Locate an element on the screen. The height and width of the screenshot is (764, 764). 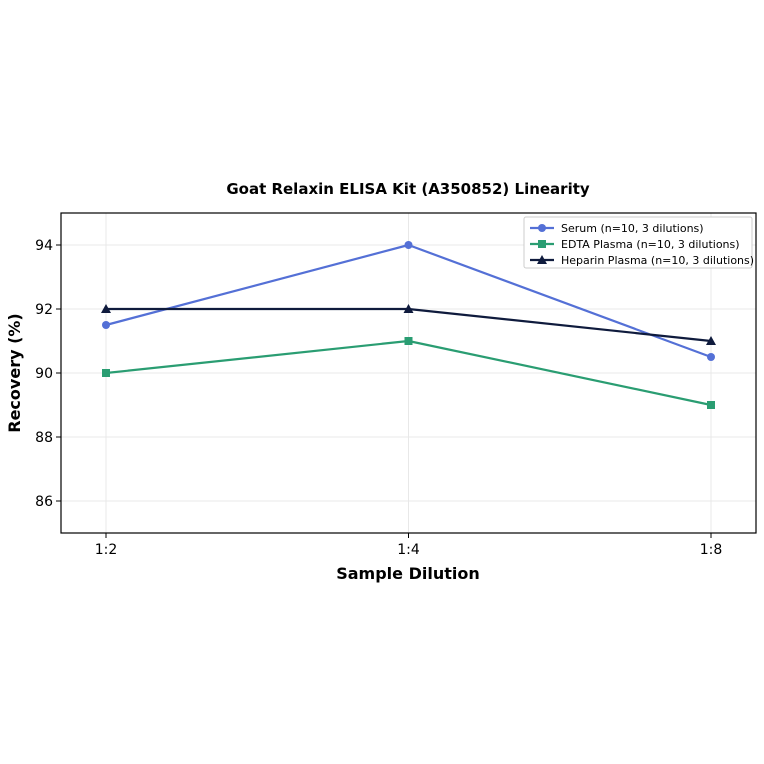
legend-entry: Serum (n=10, 3 dilutions) is located at coordinates (617, 228).